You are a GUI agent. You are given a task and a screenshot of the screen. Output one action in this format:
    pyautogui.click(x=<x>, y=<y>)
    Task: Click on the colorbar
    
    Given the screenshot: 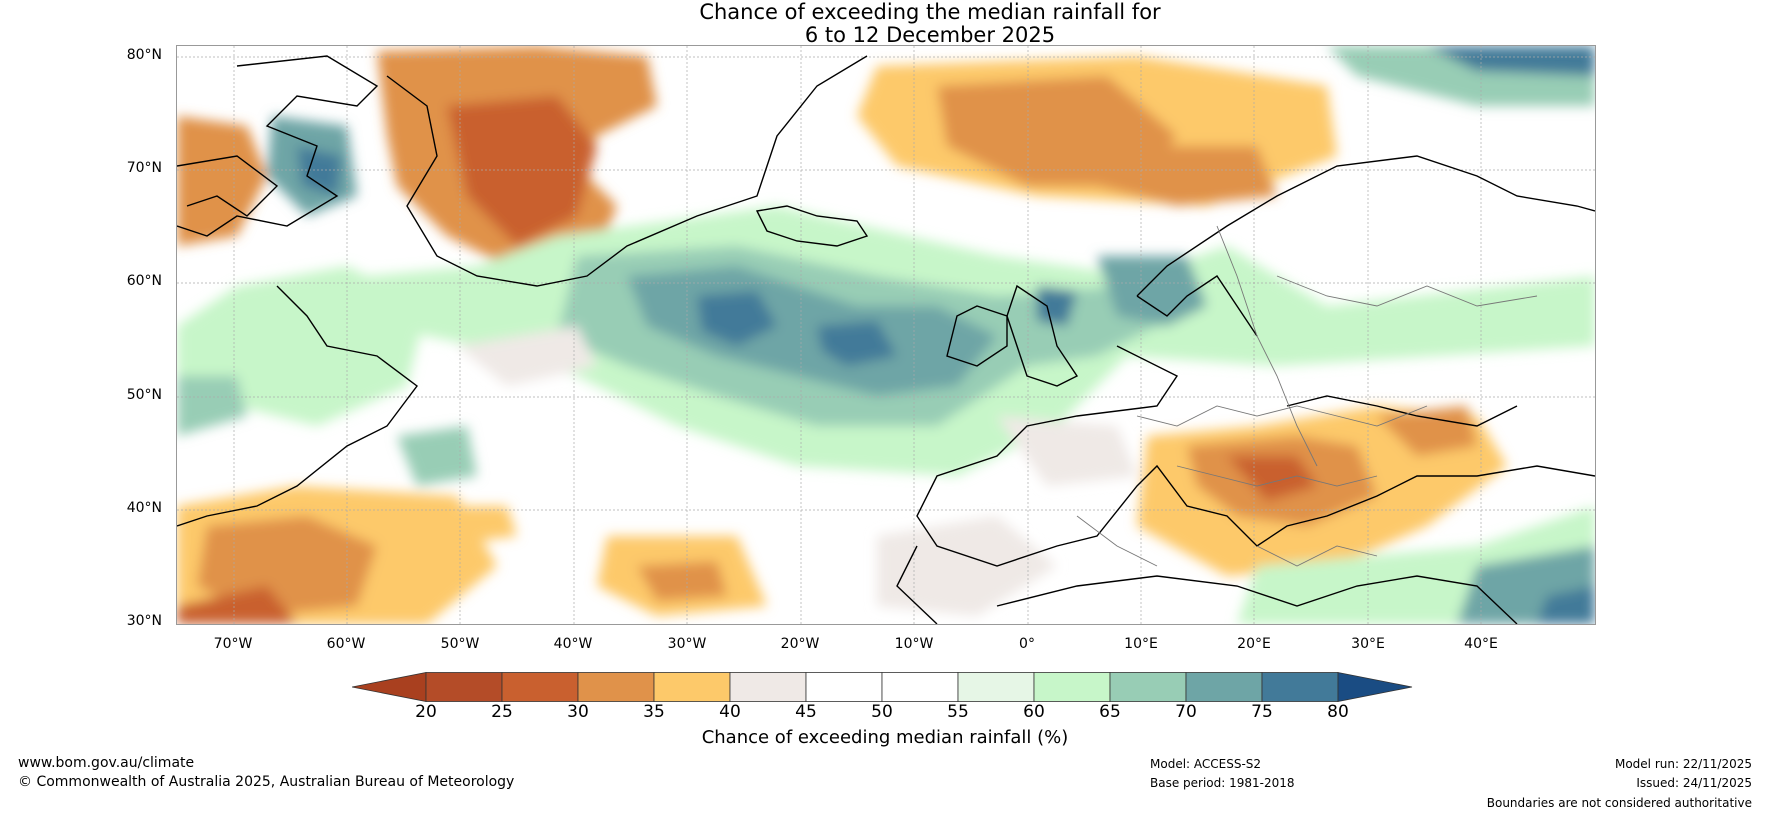 What is the action you would take?
    pyautogui.click(x=882, y=687)
    